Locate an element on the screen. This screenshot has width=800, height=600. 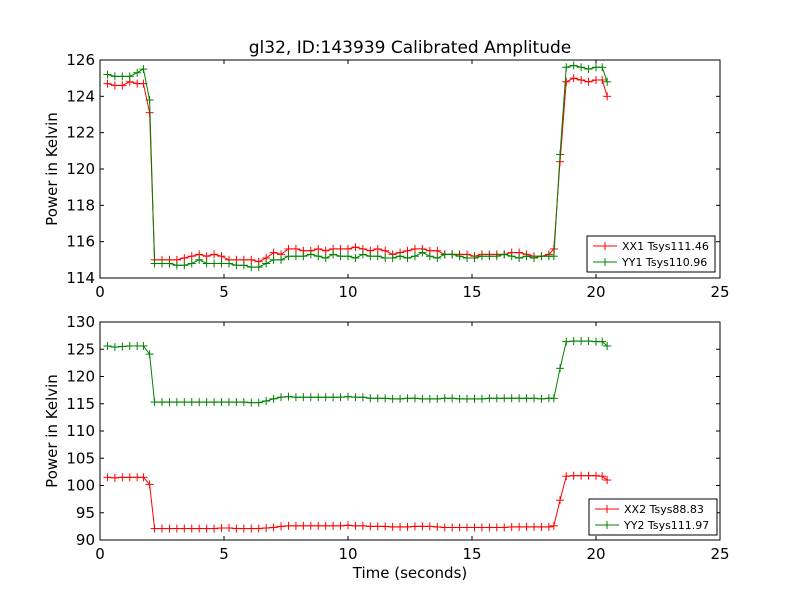
x-tick-label: 25 is located at coordinates (719, 554).